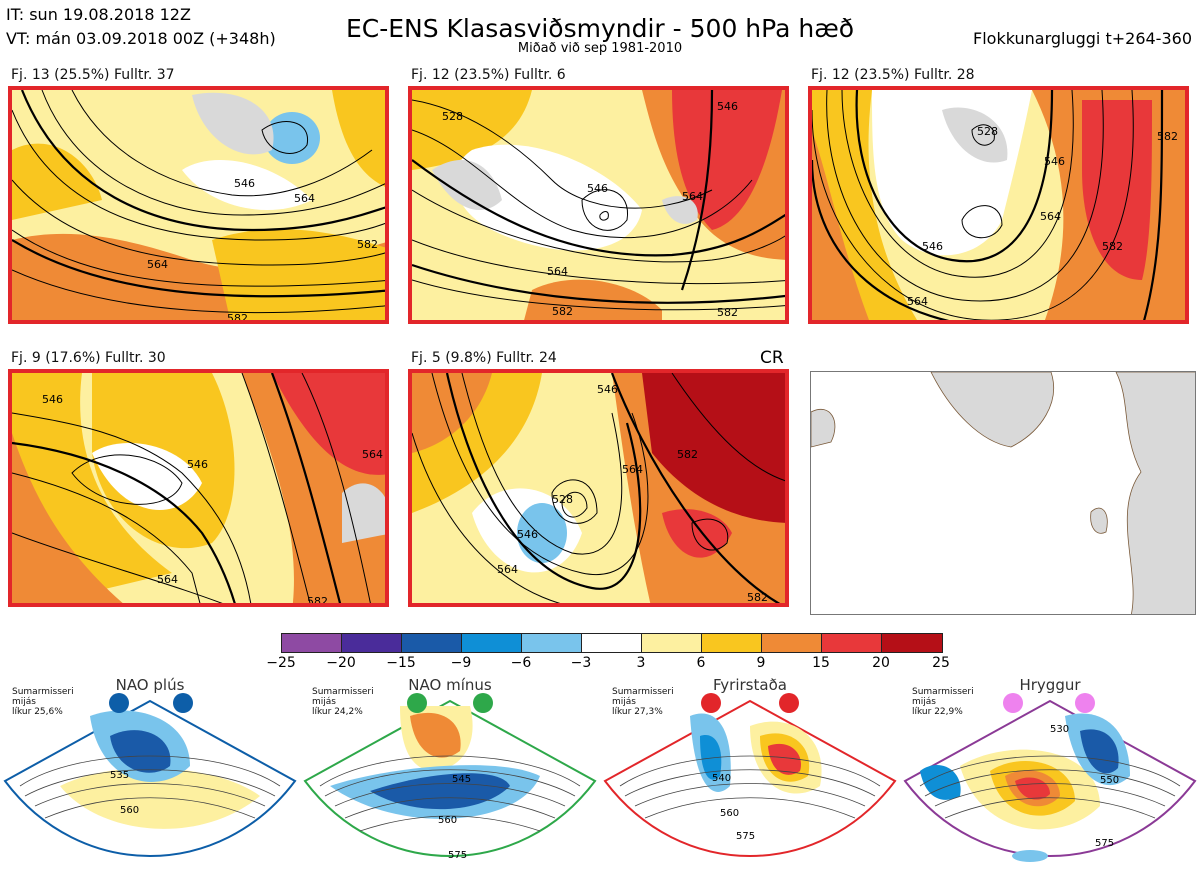  What do you see at coordinates (821, 663) in the screenshot?
I see `colorbar-tick-label: 15` at bounding box center [821, 663].